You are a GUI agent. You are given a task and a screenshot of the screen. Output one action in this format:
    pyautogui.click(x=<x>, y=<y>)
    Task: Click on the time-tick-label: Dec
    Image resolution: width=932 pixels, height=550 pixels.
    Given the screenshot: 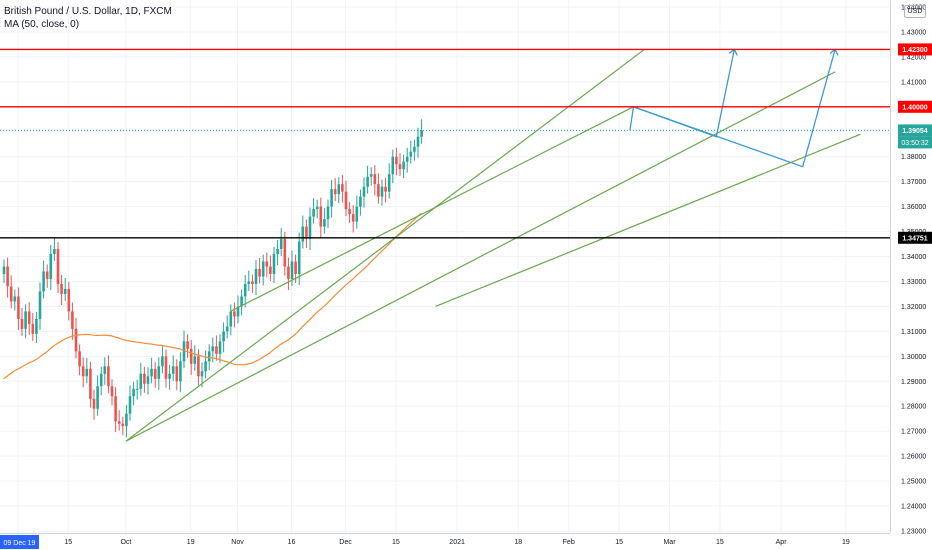 What is the action you would take?
    pyautogui.click(x=345, y=542)
    